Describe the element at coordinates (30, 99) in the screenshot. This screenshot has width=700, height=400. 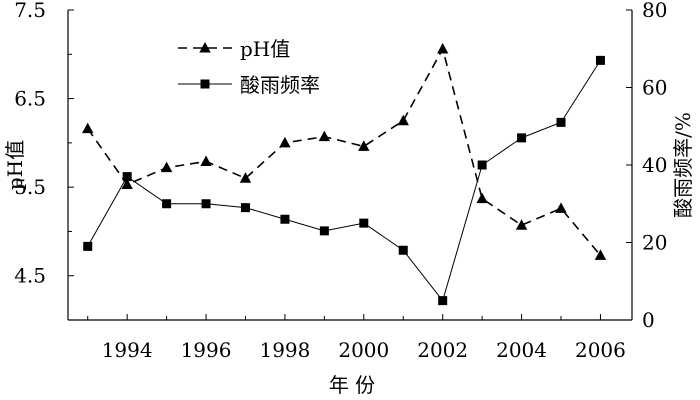
I see `y-left-tick-label: 6.5` at that location.